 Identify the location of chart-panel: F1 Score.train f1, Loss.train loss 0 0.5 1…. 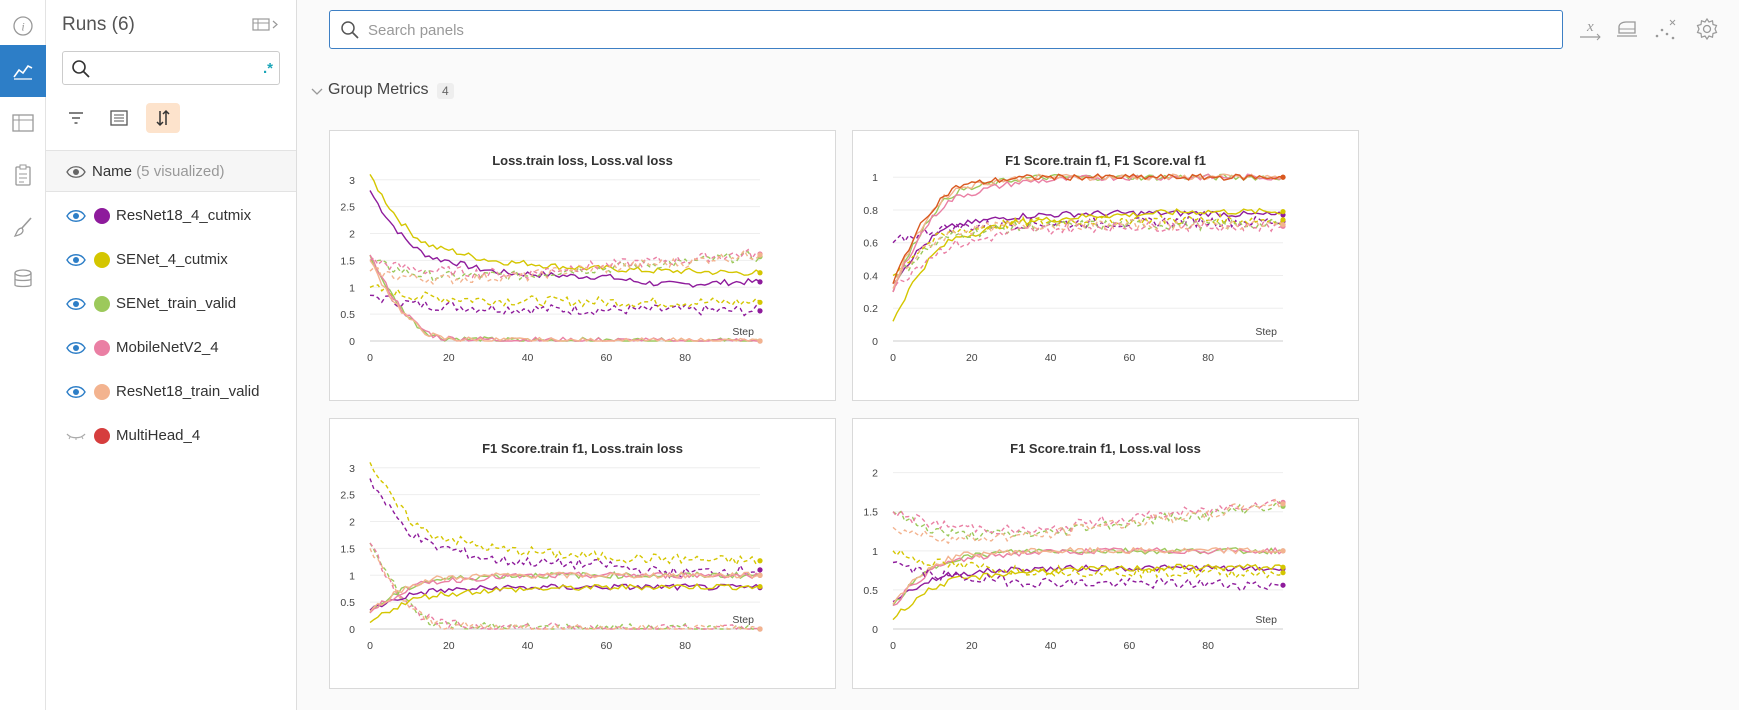
(582, 553).